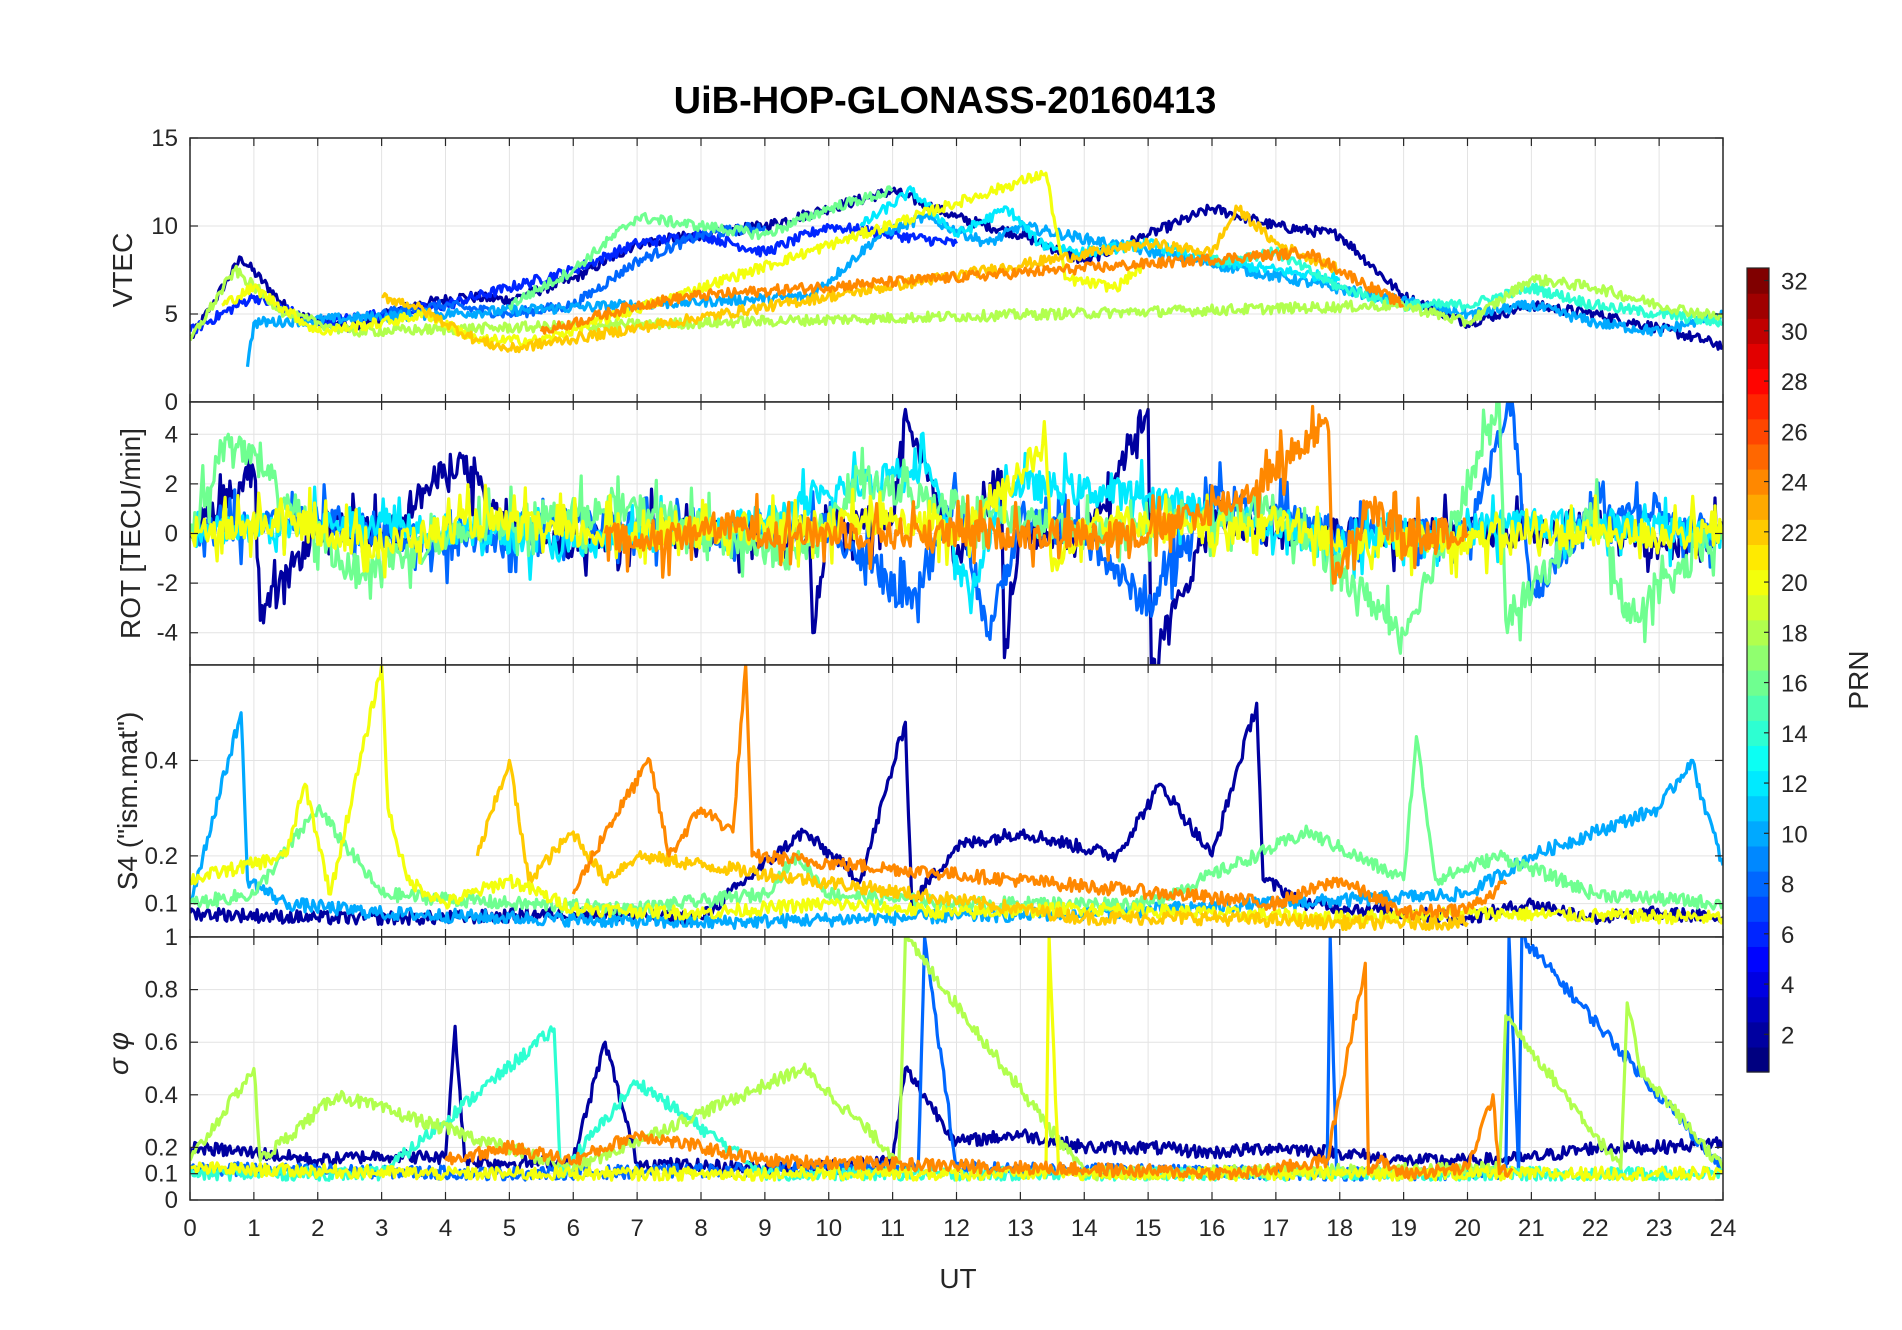 This screenshot has width=1902, height=1330. Describe the element at coordinates (1794, 583) in the screenshot. I see `colorbar-tick-label: 20` at that location.